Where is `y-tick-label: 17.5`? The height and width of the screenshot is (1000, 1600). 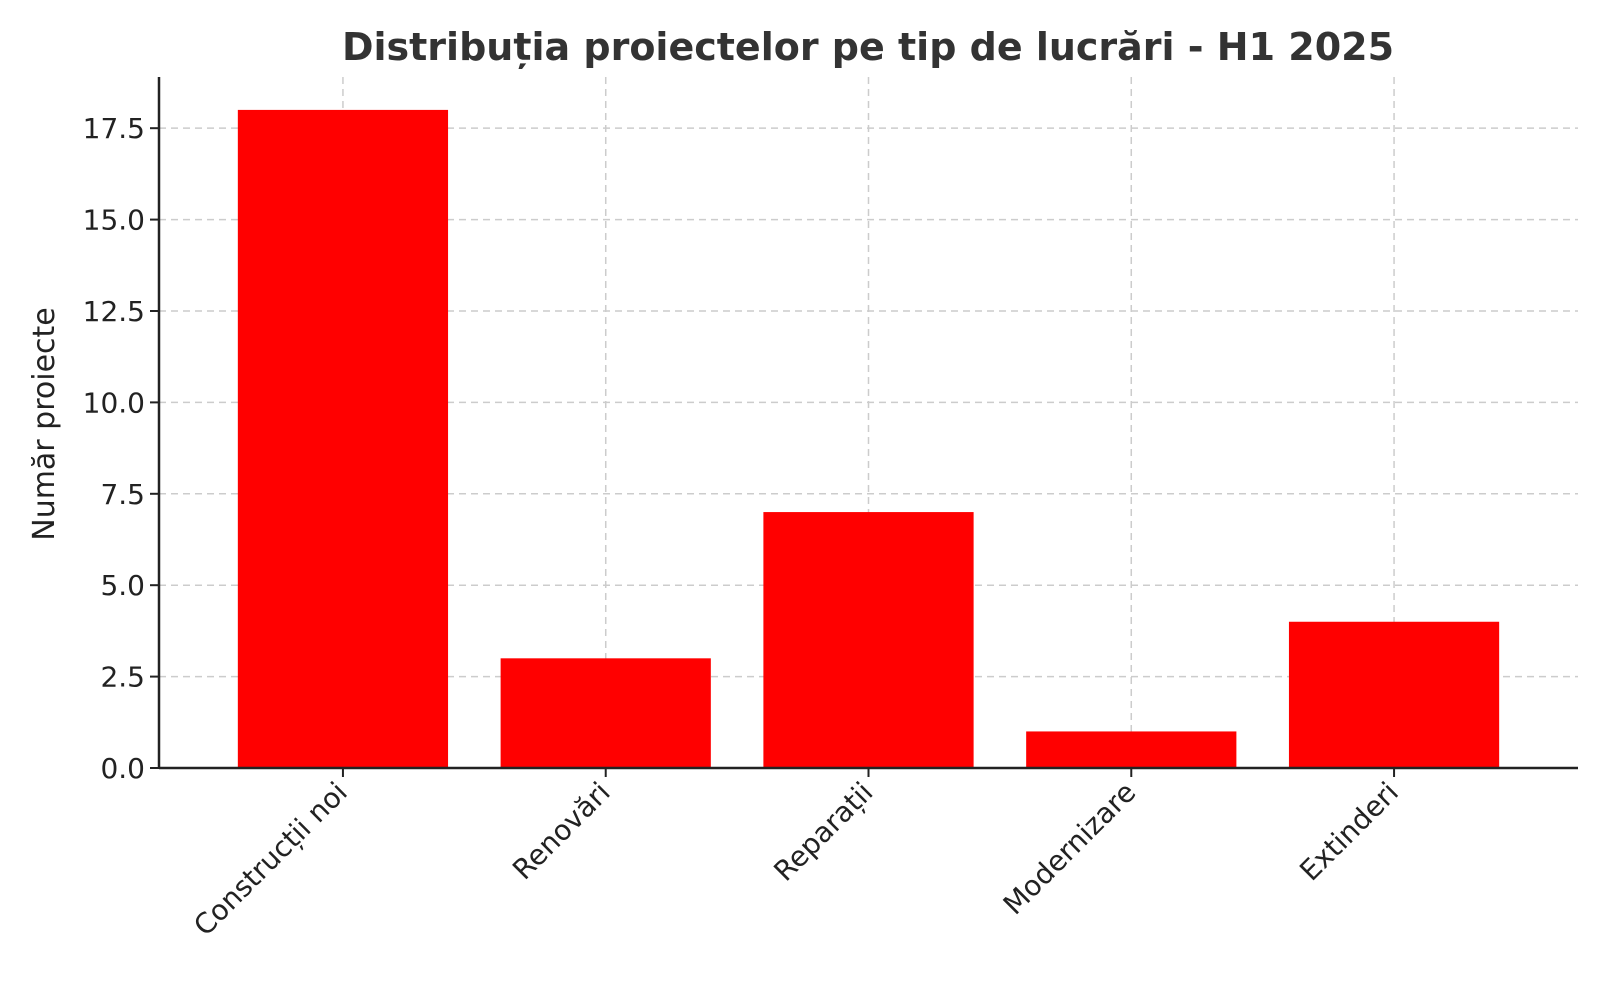
y-tick-label: 17.5 is located at coordinates (114, 128).